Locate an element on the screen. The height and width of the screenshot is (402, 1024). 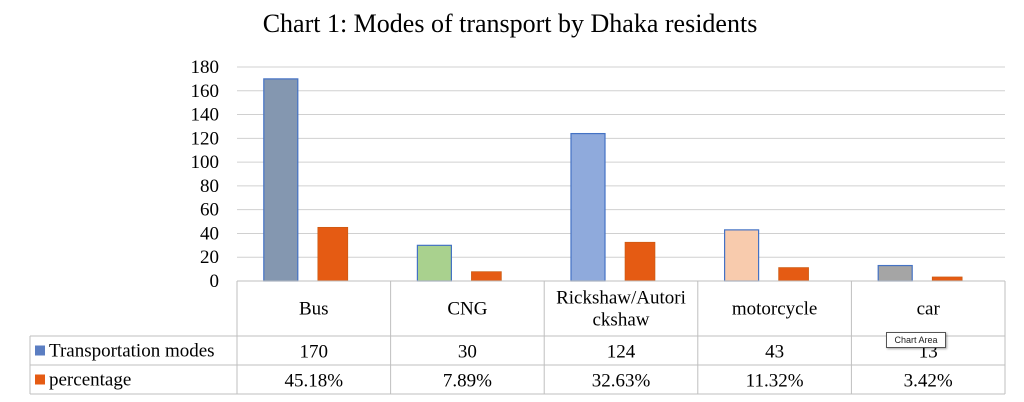
category-label: Bus is located at coordinates (314, 309).